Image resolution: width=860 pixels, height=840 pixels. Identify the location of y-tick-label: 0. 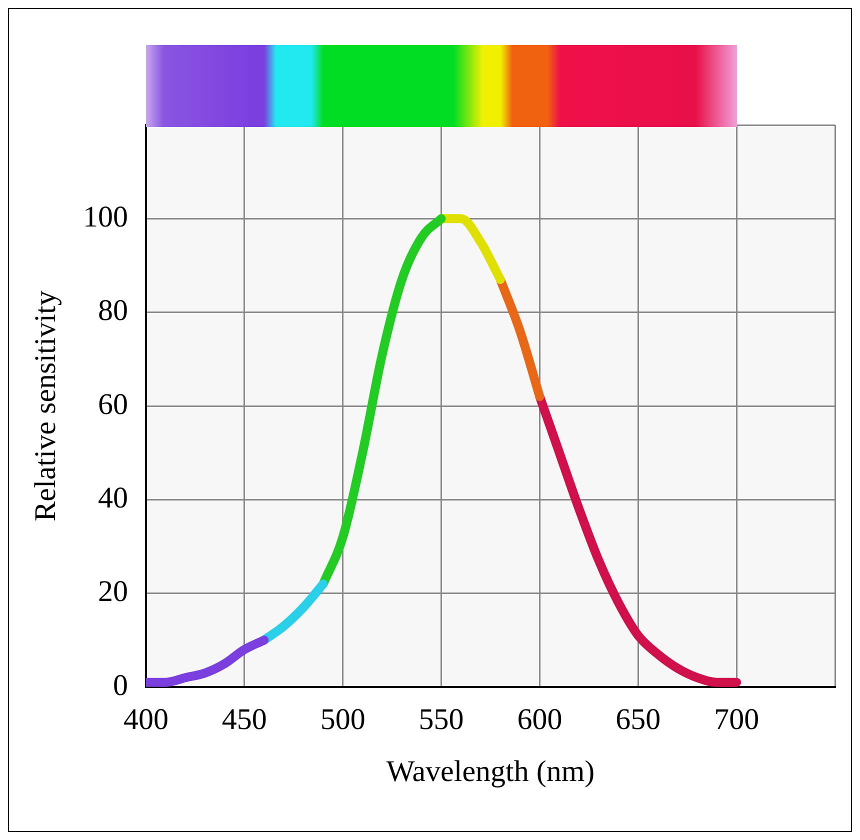
(120, 685).